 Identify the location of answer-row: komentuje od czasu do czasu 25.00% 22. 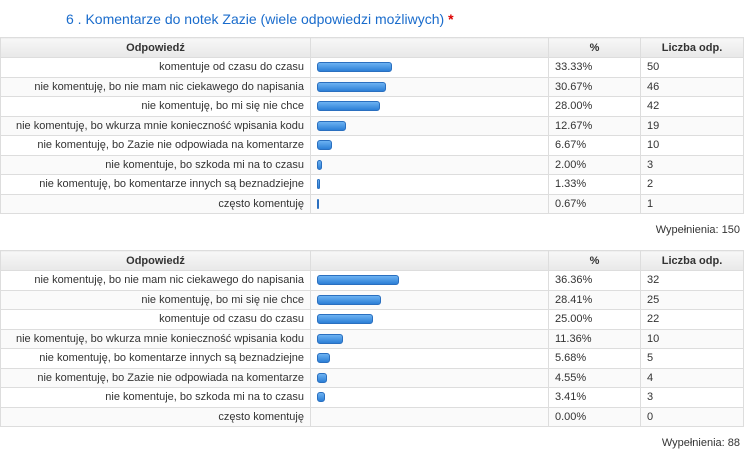
(372, 319).